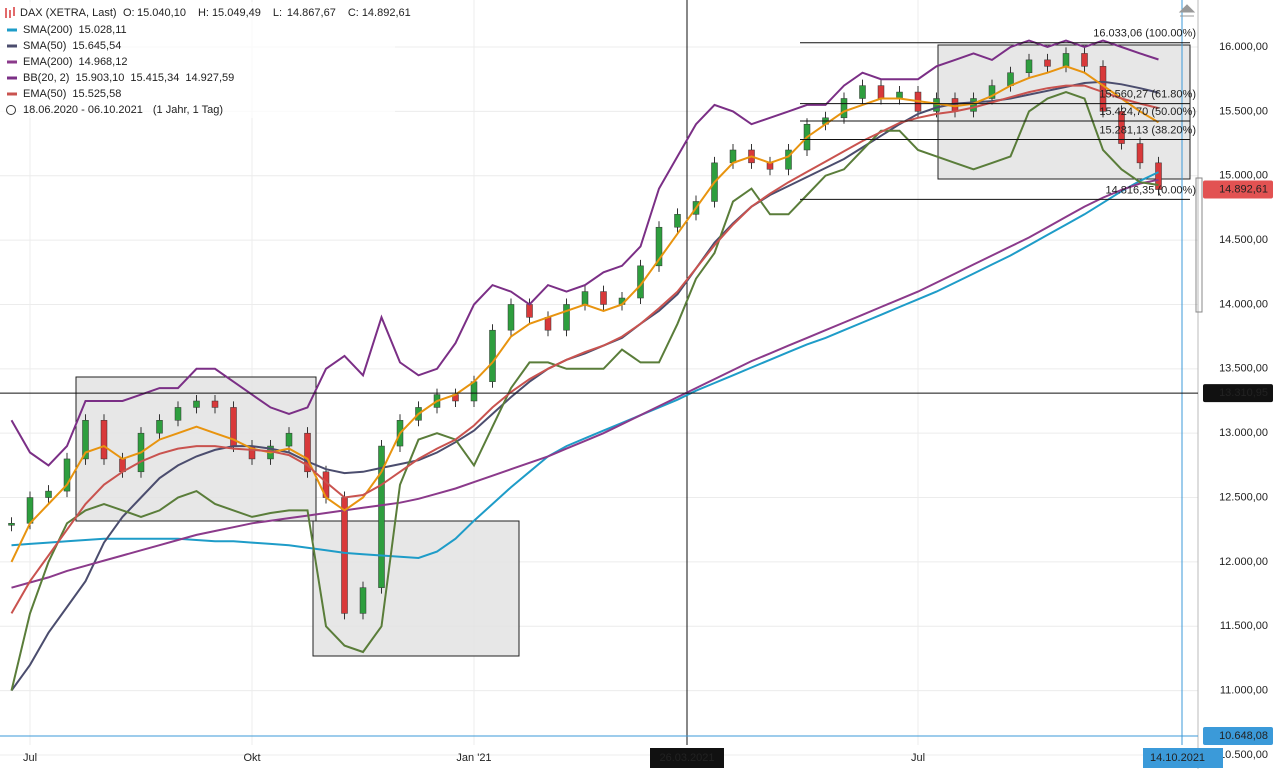 The height and width of the screenshot is (769, 1273). I want to click on x-tick-label: Jan '21, so click(473, 758).